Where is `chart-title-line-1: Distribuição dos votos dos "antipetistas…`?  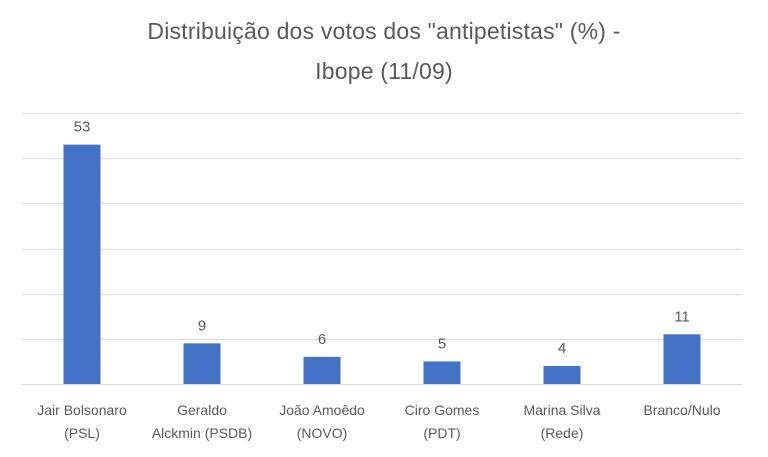
chart-title-line-1: Distribuição dos votos dos "antipetistas… is located at coordinates (384, 31).